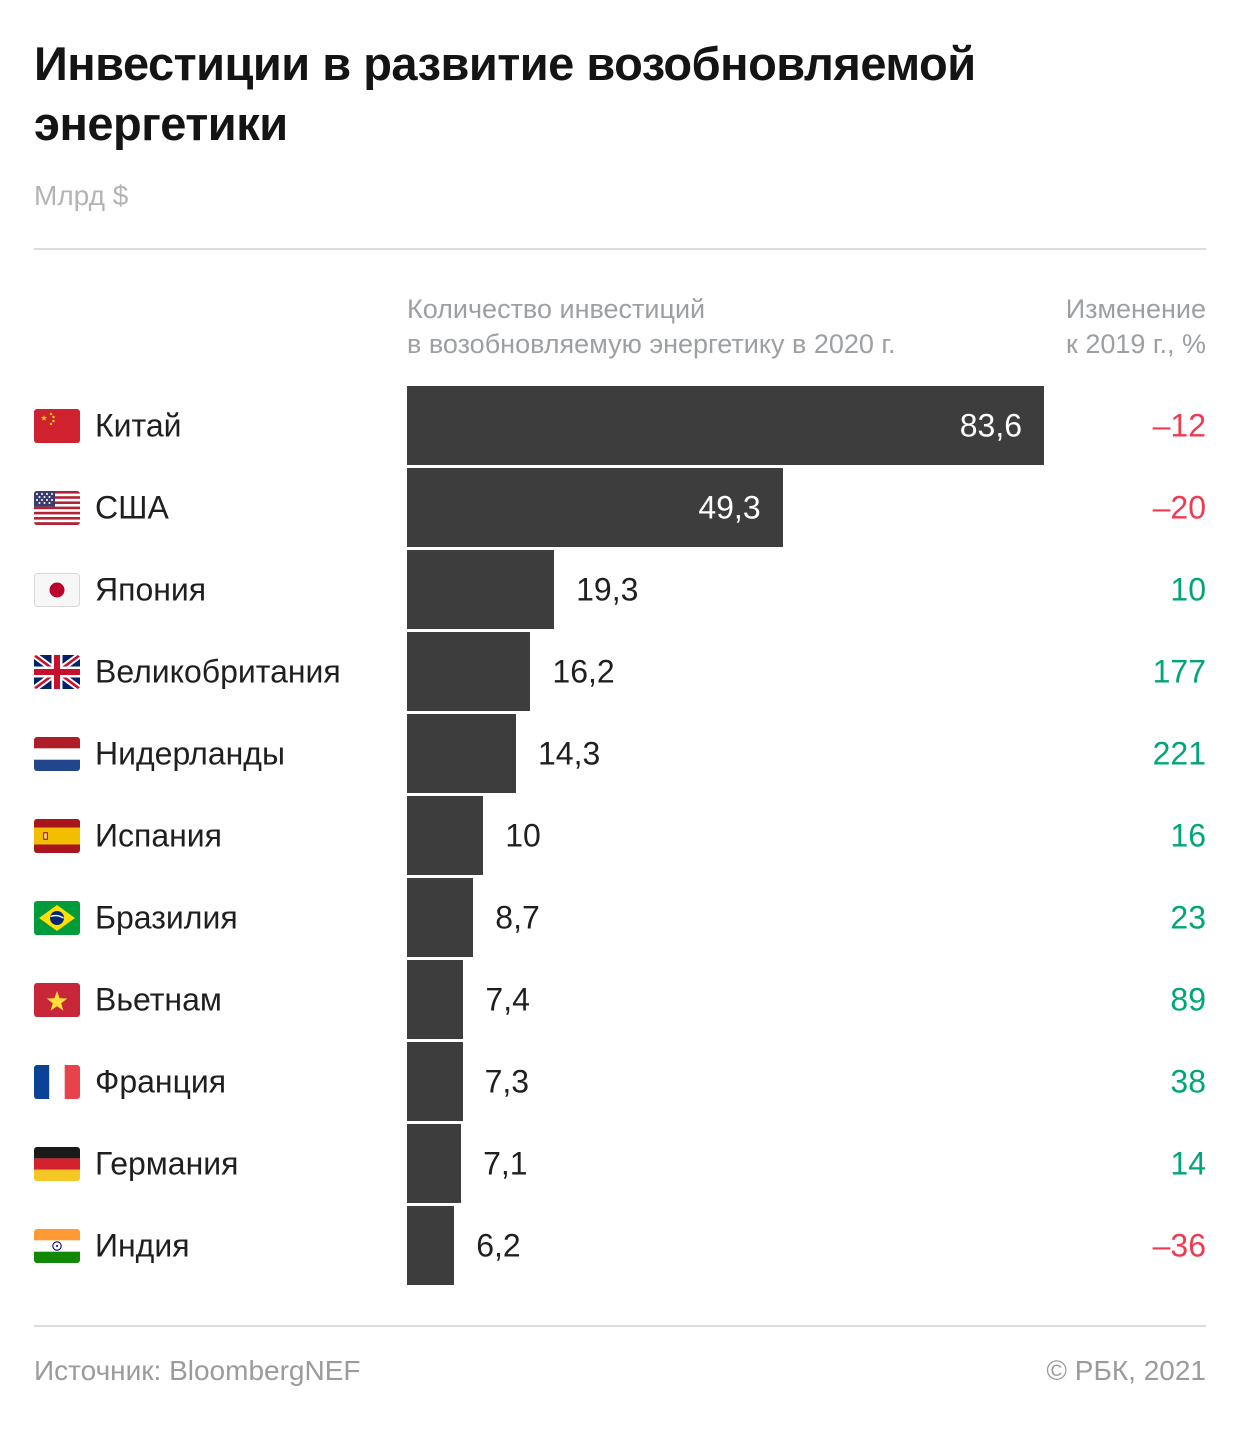 Image resolution: width=1240 pixels, height=1448 pixels. I want to click on country-label: Германия, so click(167, 1163).